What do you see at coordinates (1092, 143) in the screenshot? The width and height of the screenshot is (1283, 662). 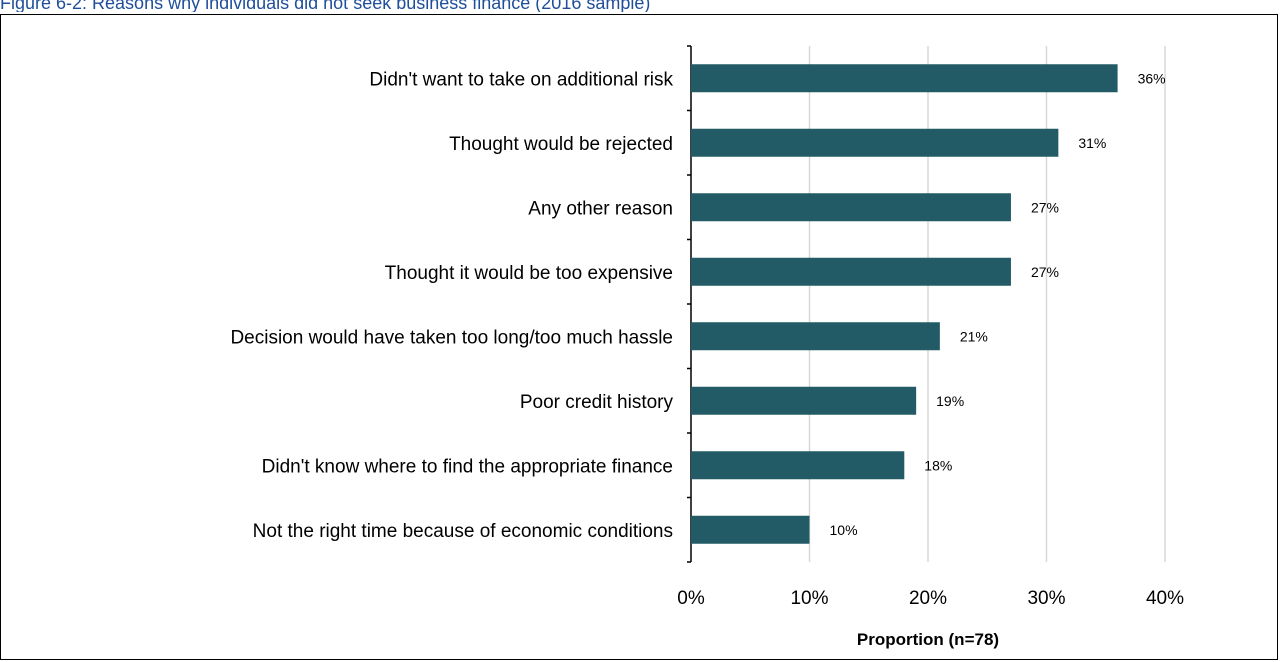 I see `data-label: 31%` at bounding box center [1092, 143].